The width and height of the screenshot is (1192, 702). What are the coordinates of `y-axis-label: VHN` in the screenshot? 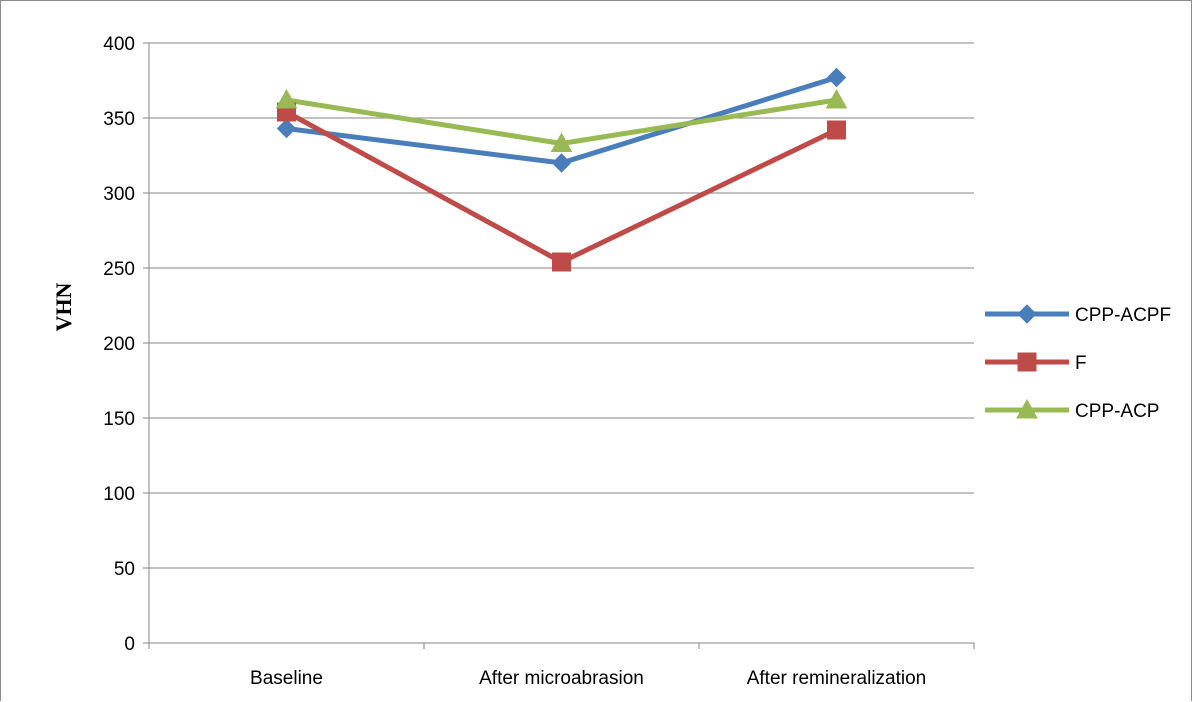 It's located at (63, 306).